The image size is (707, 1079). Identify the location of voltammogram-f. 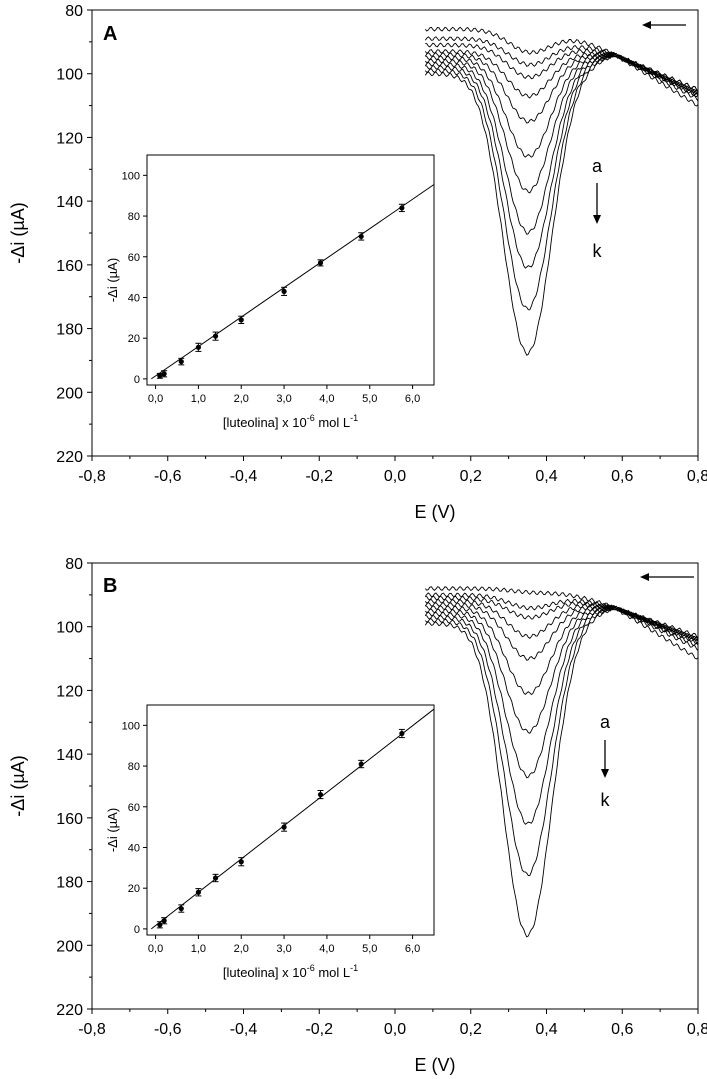
(562, 650).